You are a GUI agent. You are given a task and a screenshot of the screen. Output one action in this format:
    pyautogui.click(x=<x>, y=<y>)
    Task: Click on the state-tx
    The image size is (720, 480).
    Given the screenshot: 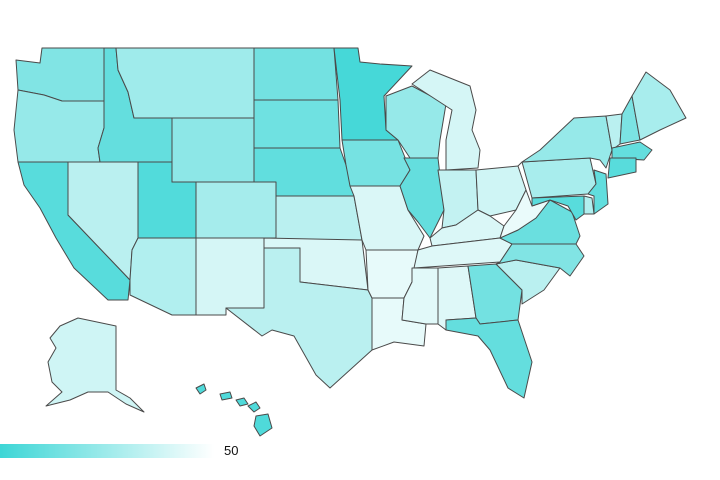 What is the action you would take?
    pyautogui.click(x=299, y=318)
    